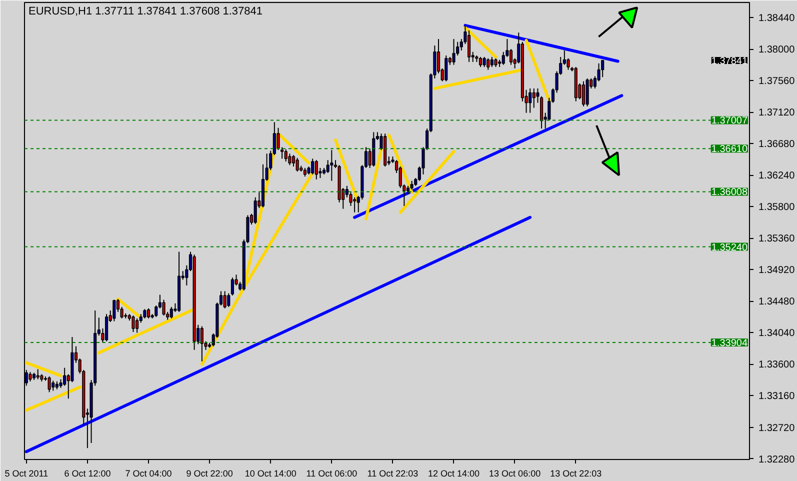 The width and height of the screenshot is (797, 481). I want to click on y-tick-label: 1.38440, so click(777, 18).